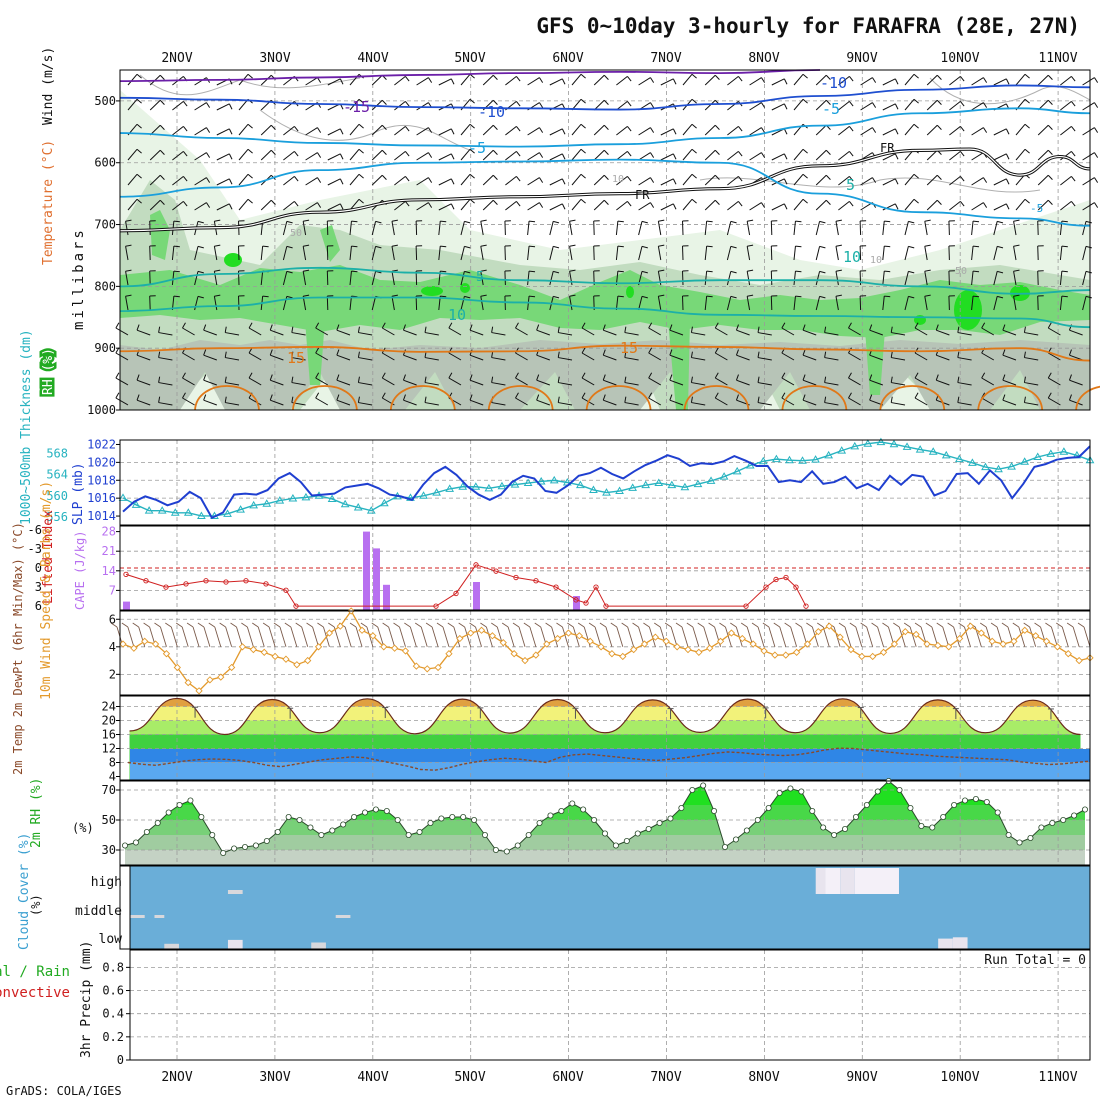 This screenshot has height=1100, width=1100. What do you see at coordinates (606, 651) in the screenshot?
I see `wind-speed-line` at bounding box center [606, 651].